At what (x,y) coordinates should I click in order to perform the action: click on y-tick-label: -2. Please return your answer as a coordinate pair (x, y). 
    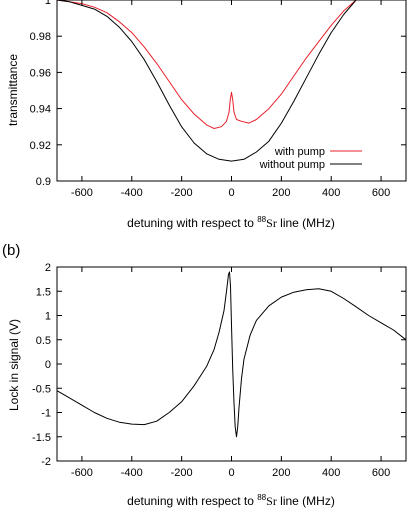
    Looking at the image, I should click on (46, 462).